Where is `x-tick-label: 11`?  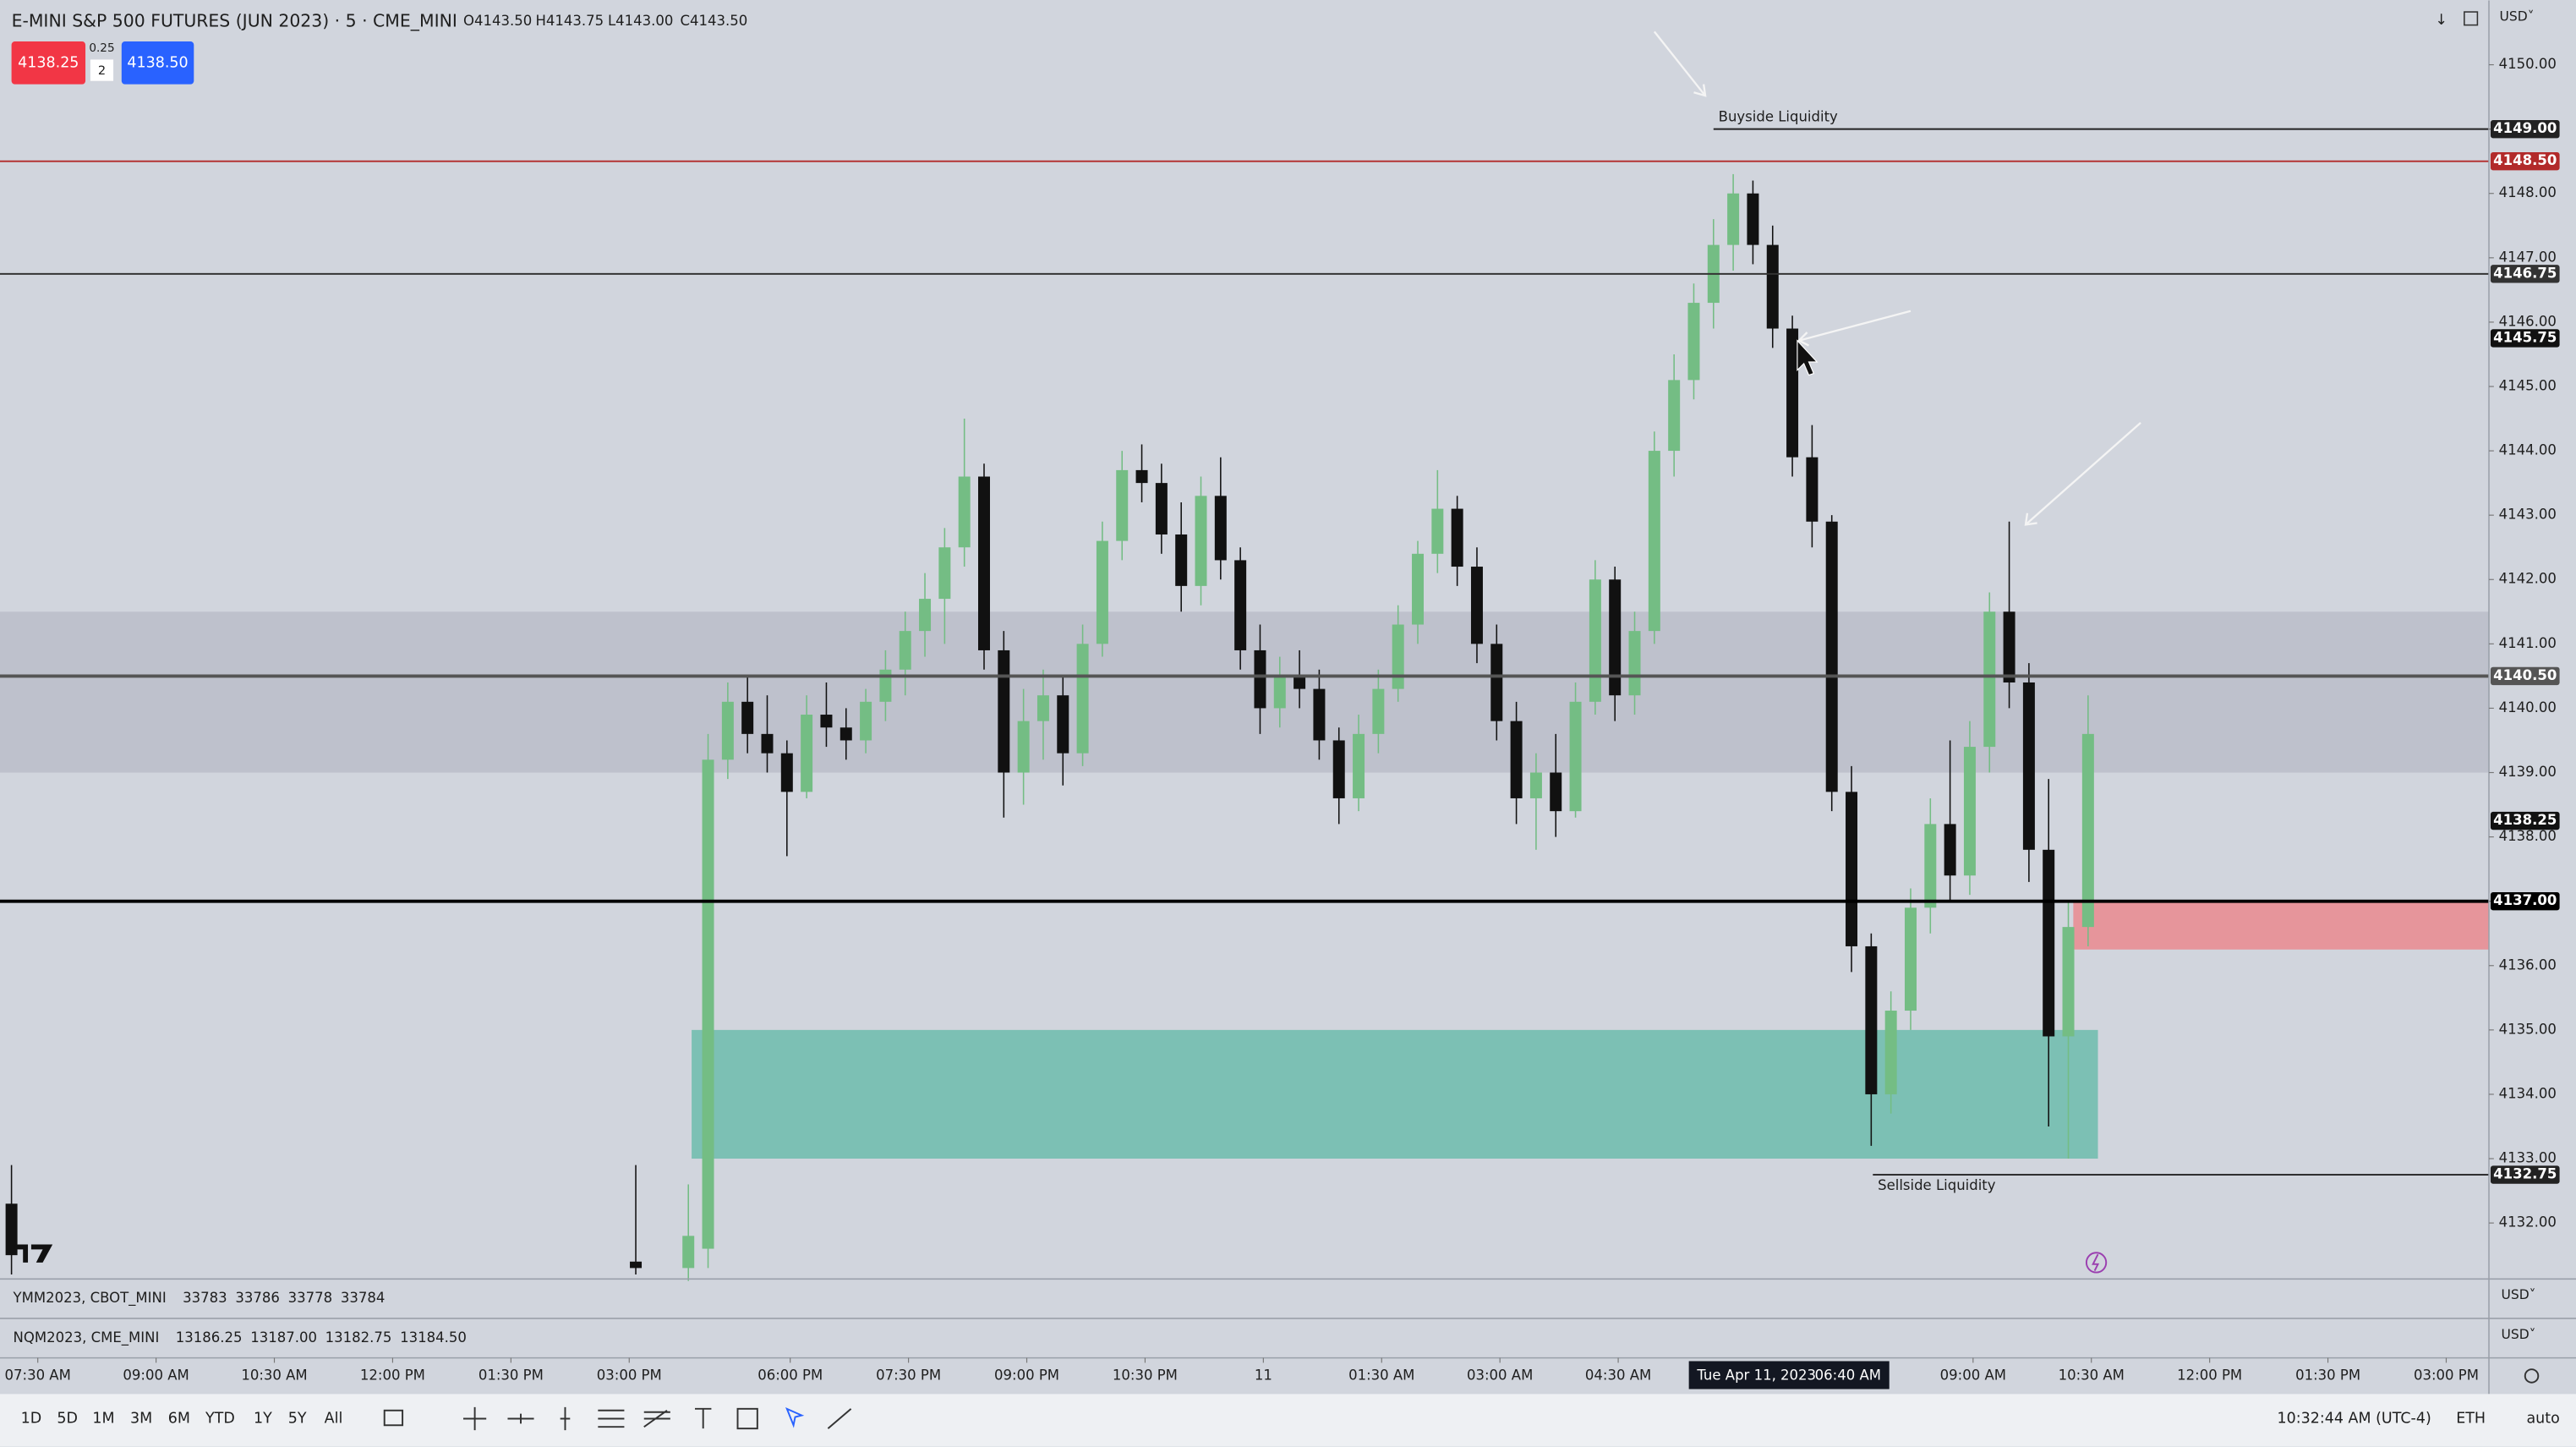
x-tick-label: 11 is located at coordinates (1263, 1375).